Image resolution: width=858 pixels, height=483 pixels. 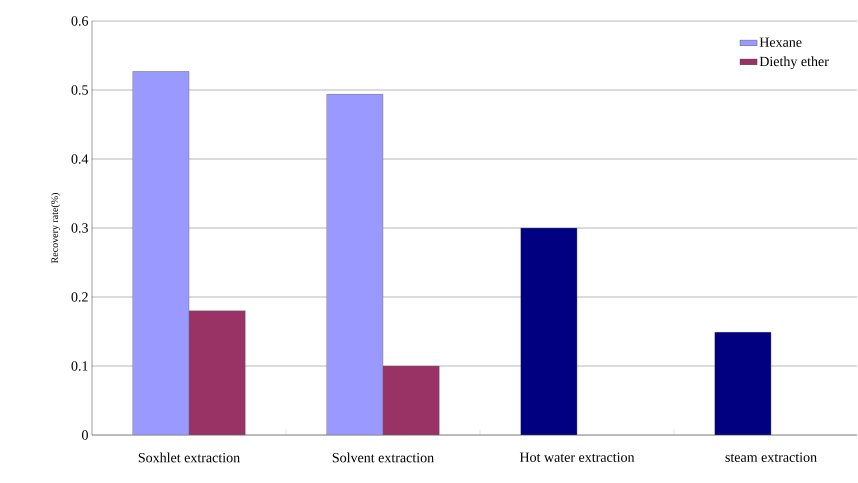 What do you see at coordinates (80, 21) in the screenshot?
I see `y-tick-label: 0.6` at bounding box center [80, 21].